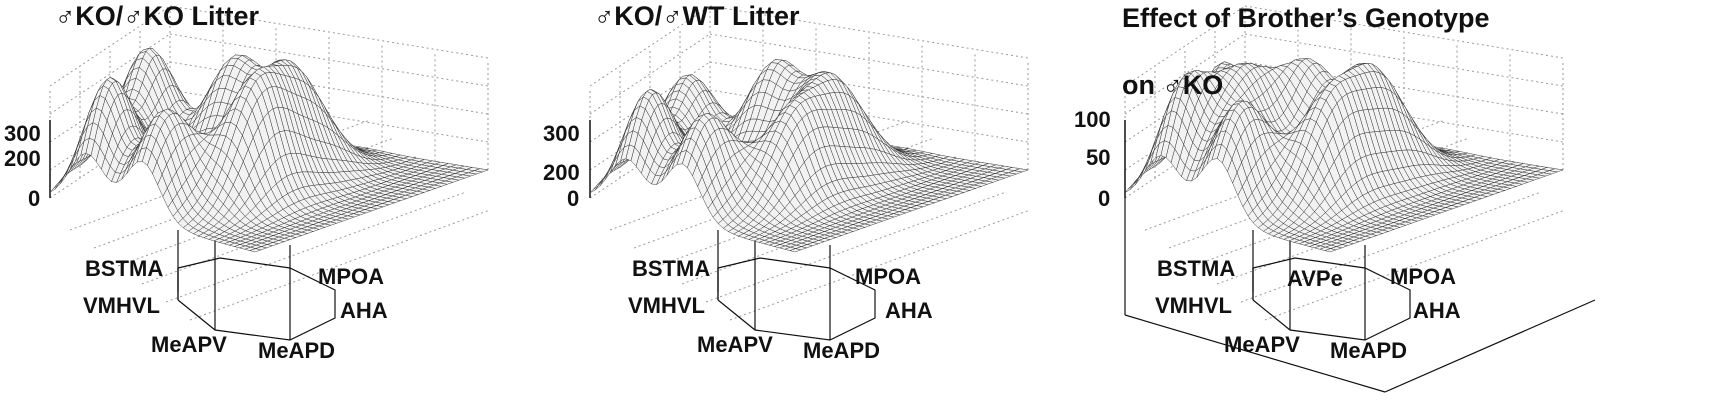  I want to click on panel3-ztick-50: 50, so click(1098, 157).